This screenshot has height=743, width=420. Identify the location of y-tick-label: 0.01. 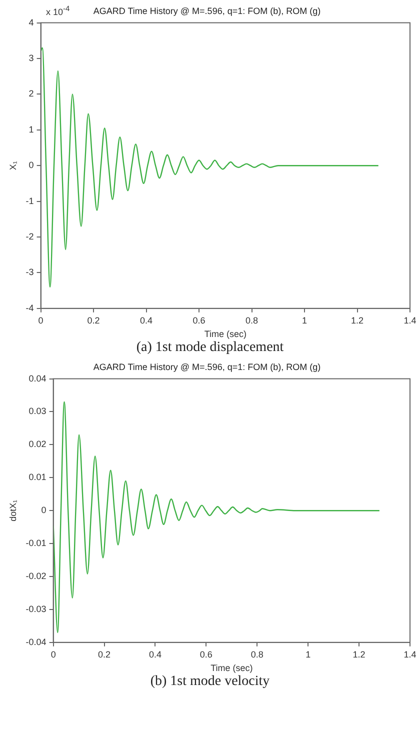
(37, 477).